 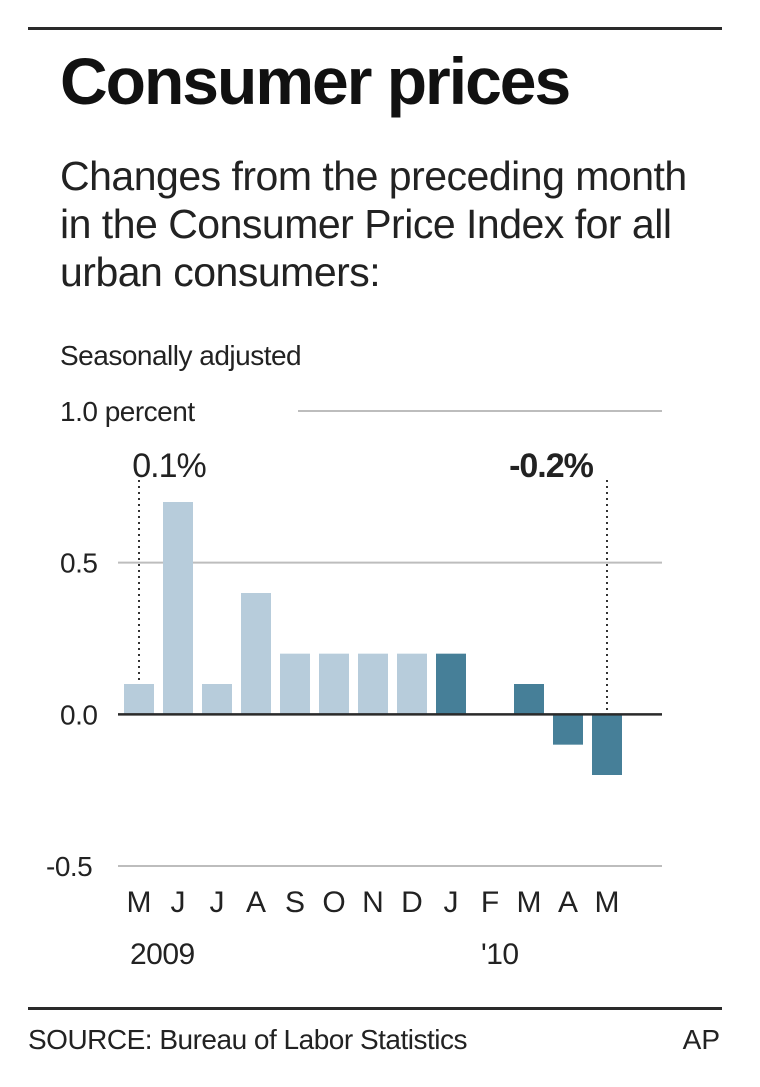 I want to click on top-rule, so click(x=375, y=28).